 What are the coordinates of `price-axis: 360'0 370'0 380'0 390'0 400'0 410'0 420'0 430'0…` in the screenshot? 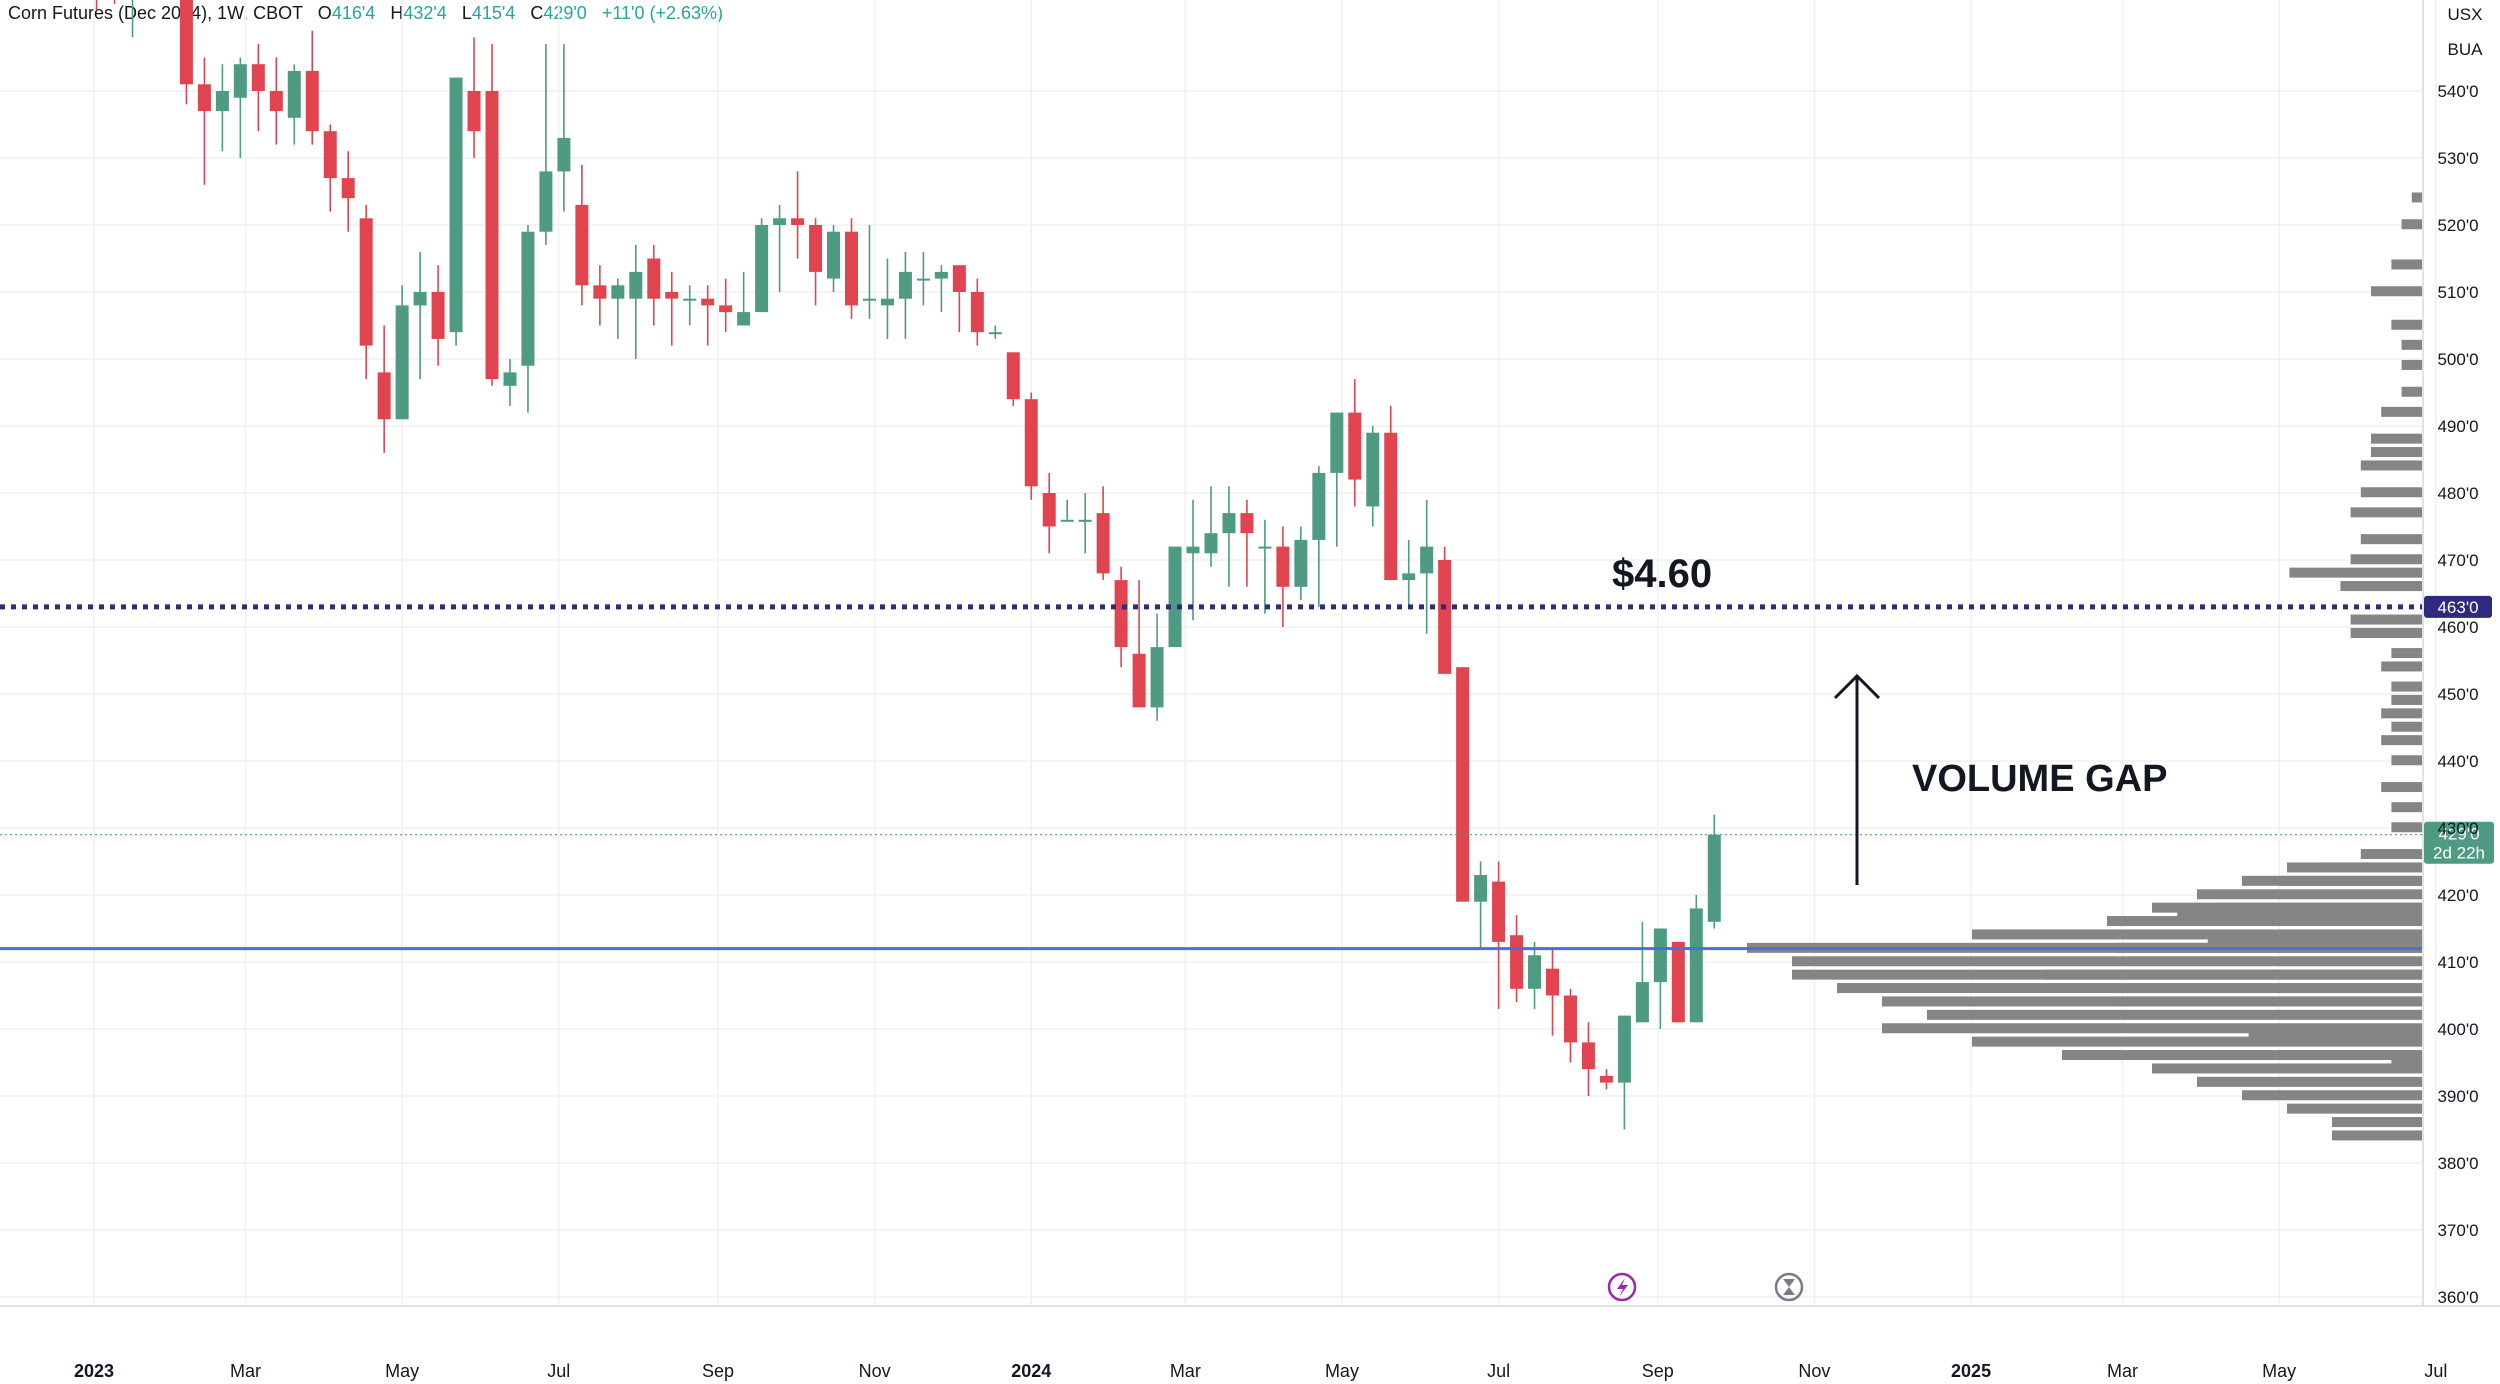 It's located at (2450, 653).